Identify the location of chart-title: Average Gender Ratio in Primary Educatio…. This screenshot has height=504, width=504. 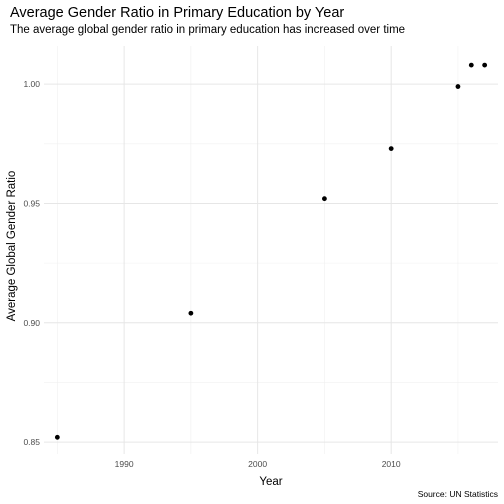
(177, 13).